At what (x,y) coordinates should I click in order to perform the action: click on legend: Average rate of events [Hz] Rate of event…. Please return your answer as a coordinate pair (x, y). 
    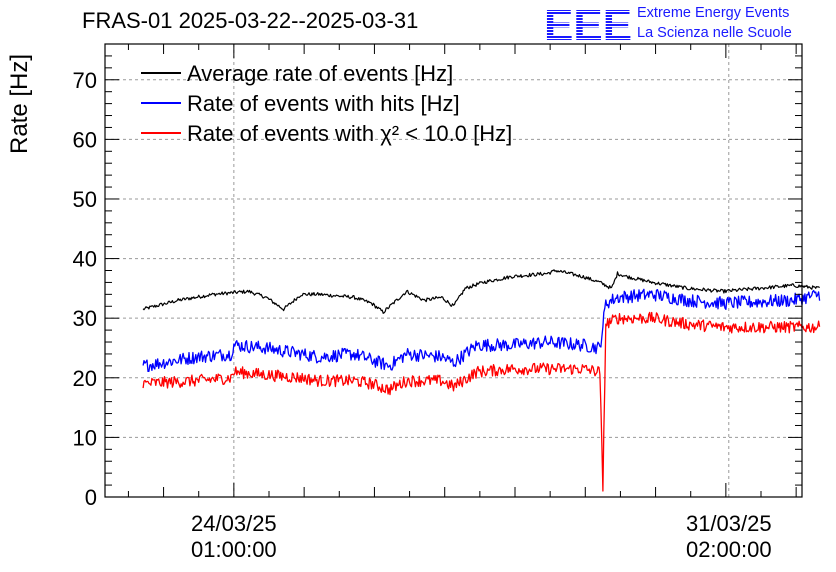
    Looking at the image, I should click on (326, 103).